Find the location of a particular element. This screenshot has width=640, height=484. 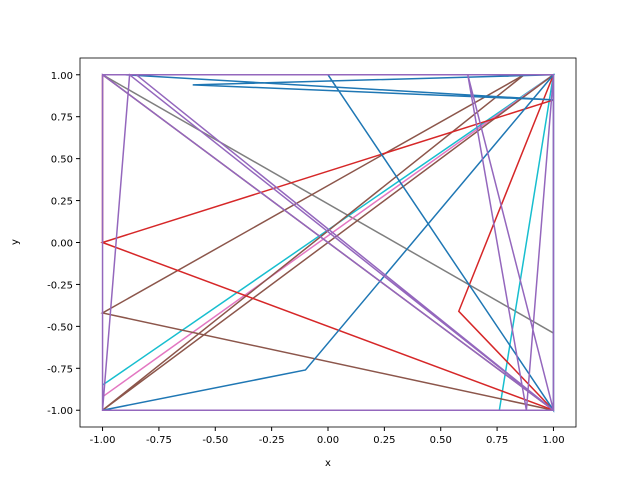

y-tick-label: 0.75 is located at coordinates (62, 118).